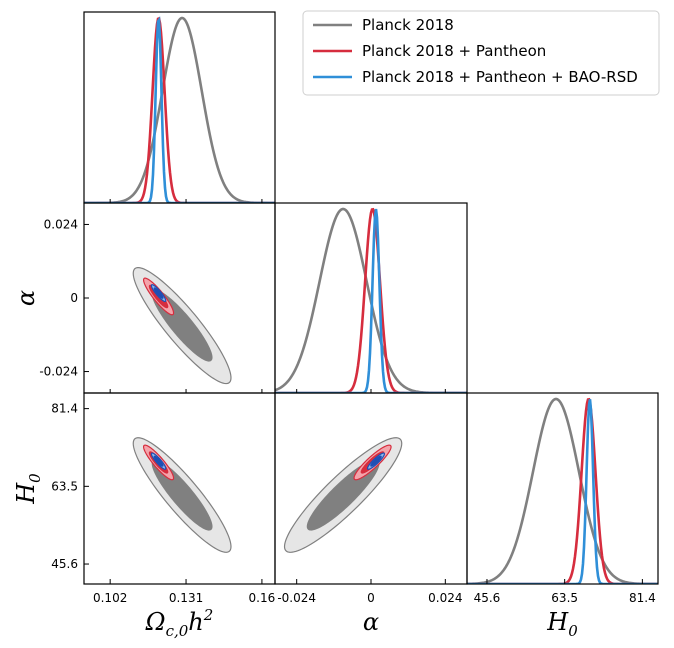 This screenshot has width=674, height=648. Describe the element at coordinates (64, 564) in the screenshot. I see `y-tick-label-H0: 45.6` at that location.